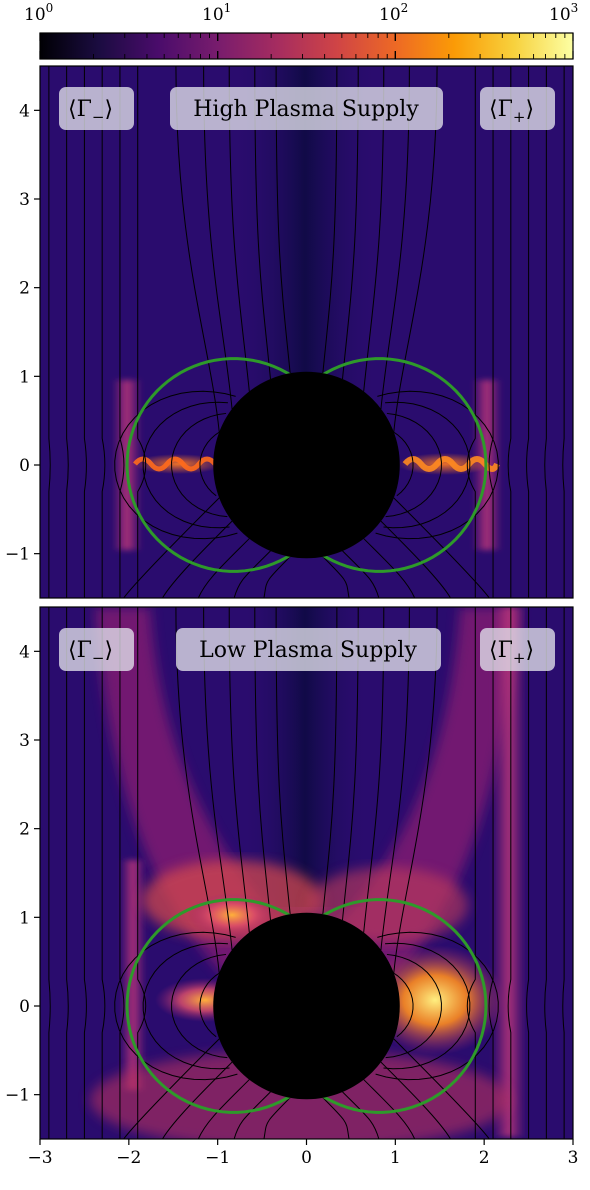 The height and width of the screenshot is (1190, 590). Describe the element at coordinates (232, 915) in the screenshot. I see `hot-region-upper-left` at that location.